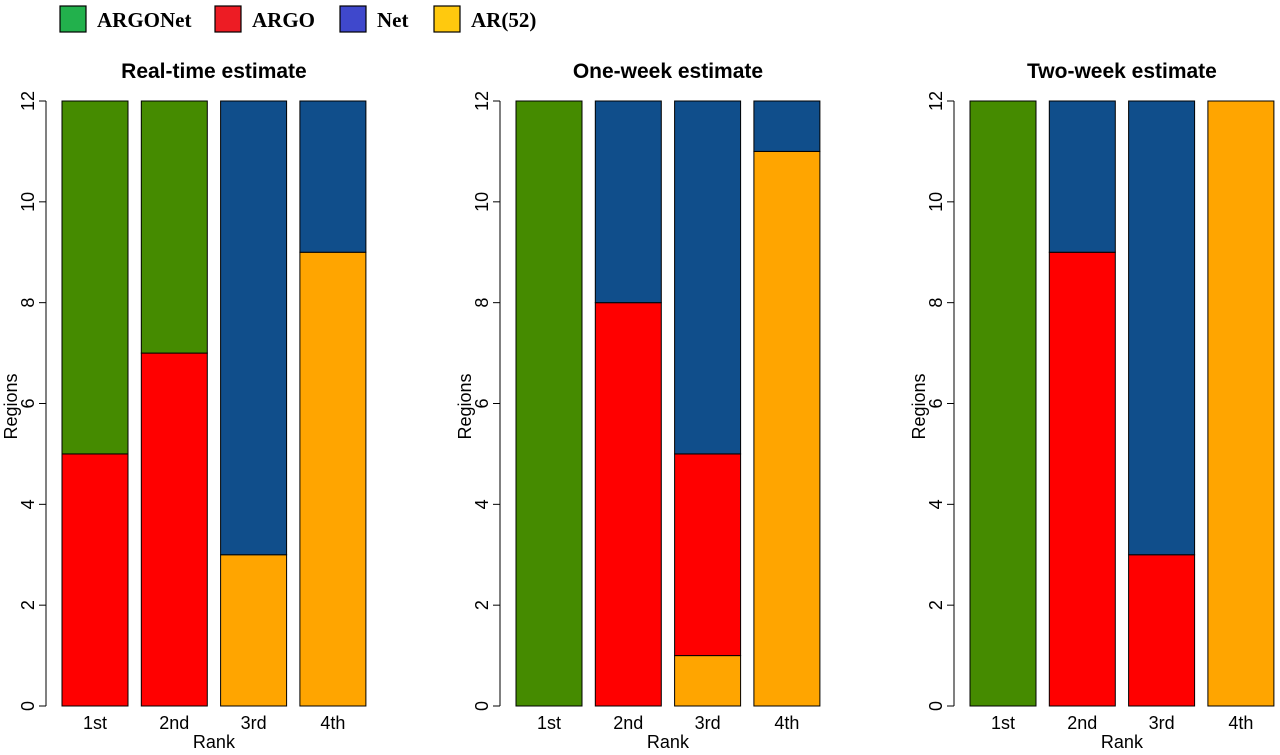  Describe the element at coordinates (1122, 71) in the screenshot. I see `chart-title: Two-week estimate` at that location.